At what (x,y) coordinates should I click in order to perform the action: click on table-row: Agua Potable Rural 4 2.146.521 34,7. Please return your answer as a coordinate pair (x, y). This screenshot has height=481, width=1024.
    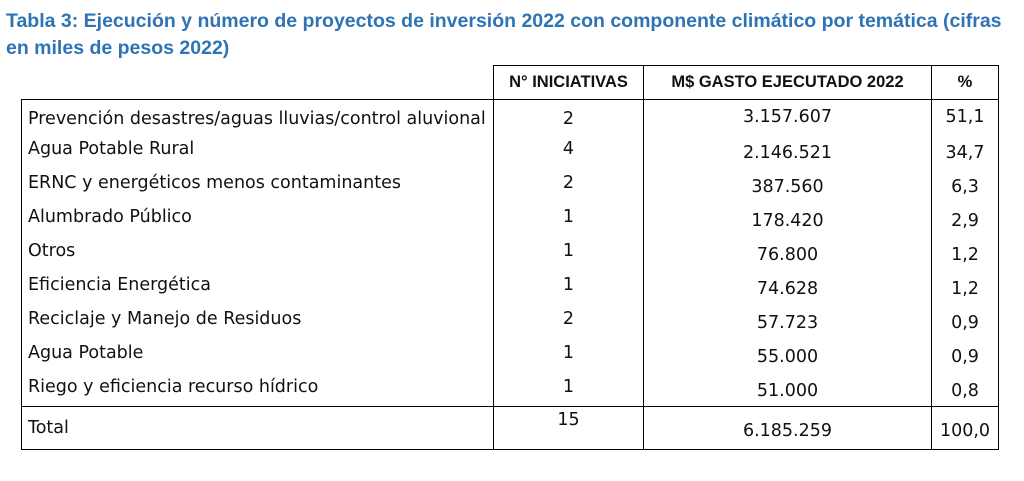
    Looking at the image, I should click on (510, 151).